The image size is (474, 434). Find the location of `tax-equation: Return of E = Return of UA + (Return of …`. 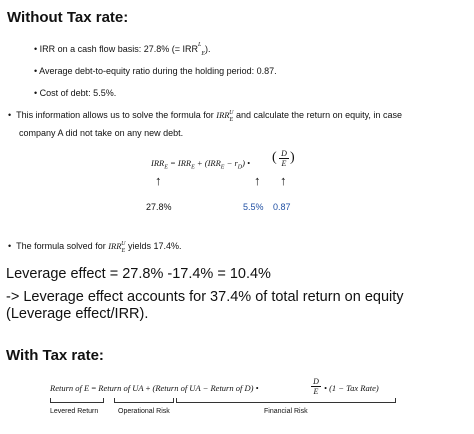

tax-equation: Return of E = Return of UA + (Return of … is located at coordinates (154, 388).